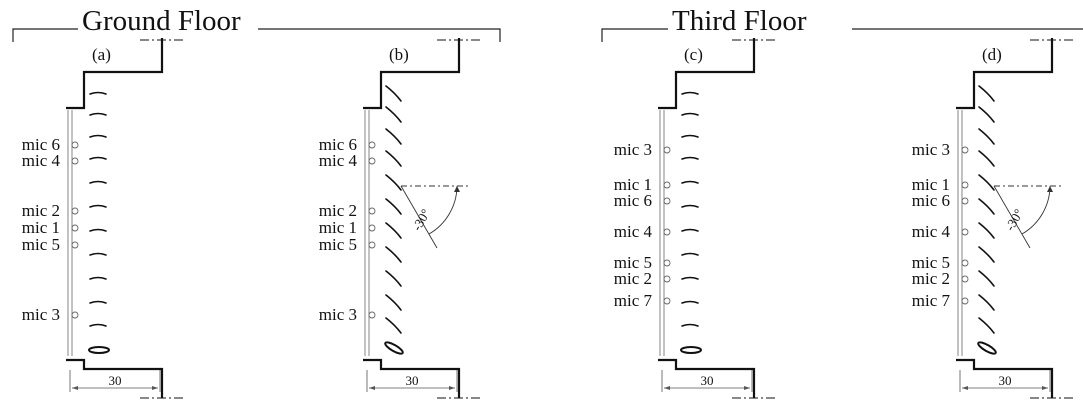  Describe the element at coordinates (457, 189) in the screenshot. I see `angle-arc-arrow` at that location.